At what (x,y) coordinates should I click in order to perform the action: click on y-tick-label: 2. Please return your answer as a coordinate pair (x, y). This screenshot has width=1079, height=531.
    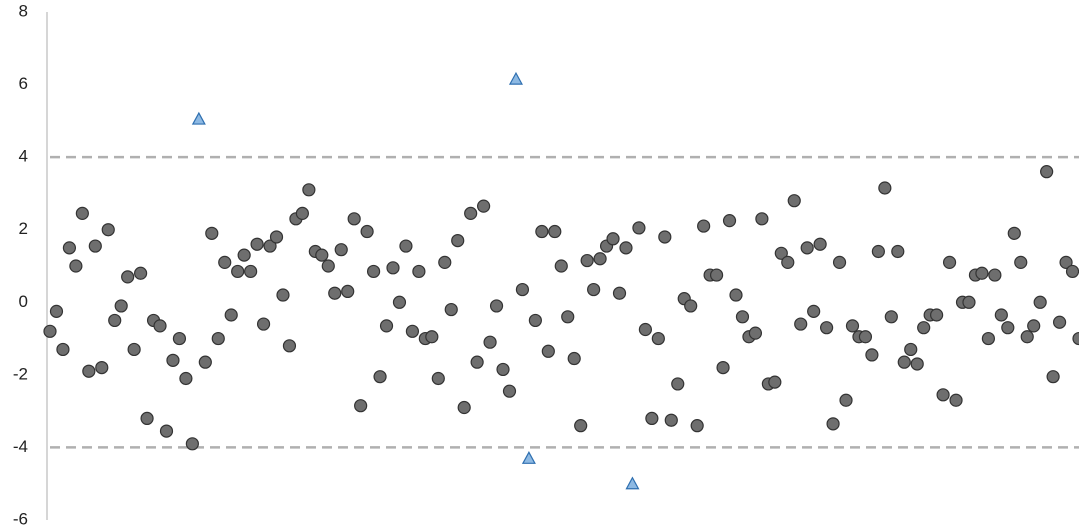
    Looking at the image, I should click on (23, 228).